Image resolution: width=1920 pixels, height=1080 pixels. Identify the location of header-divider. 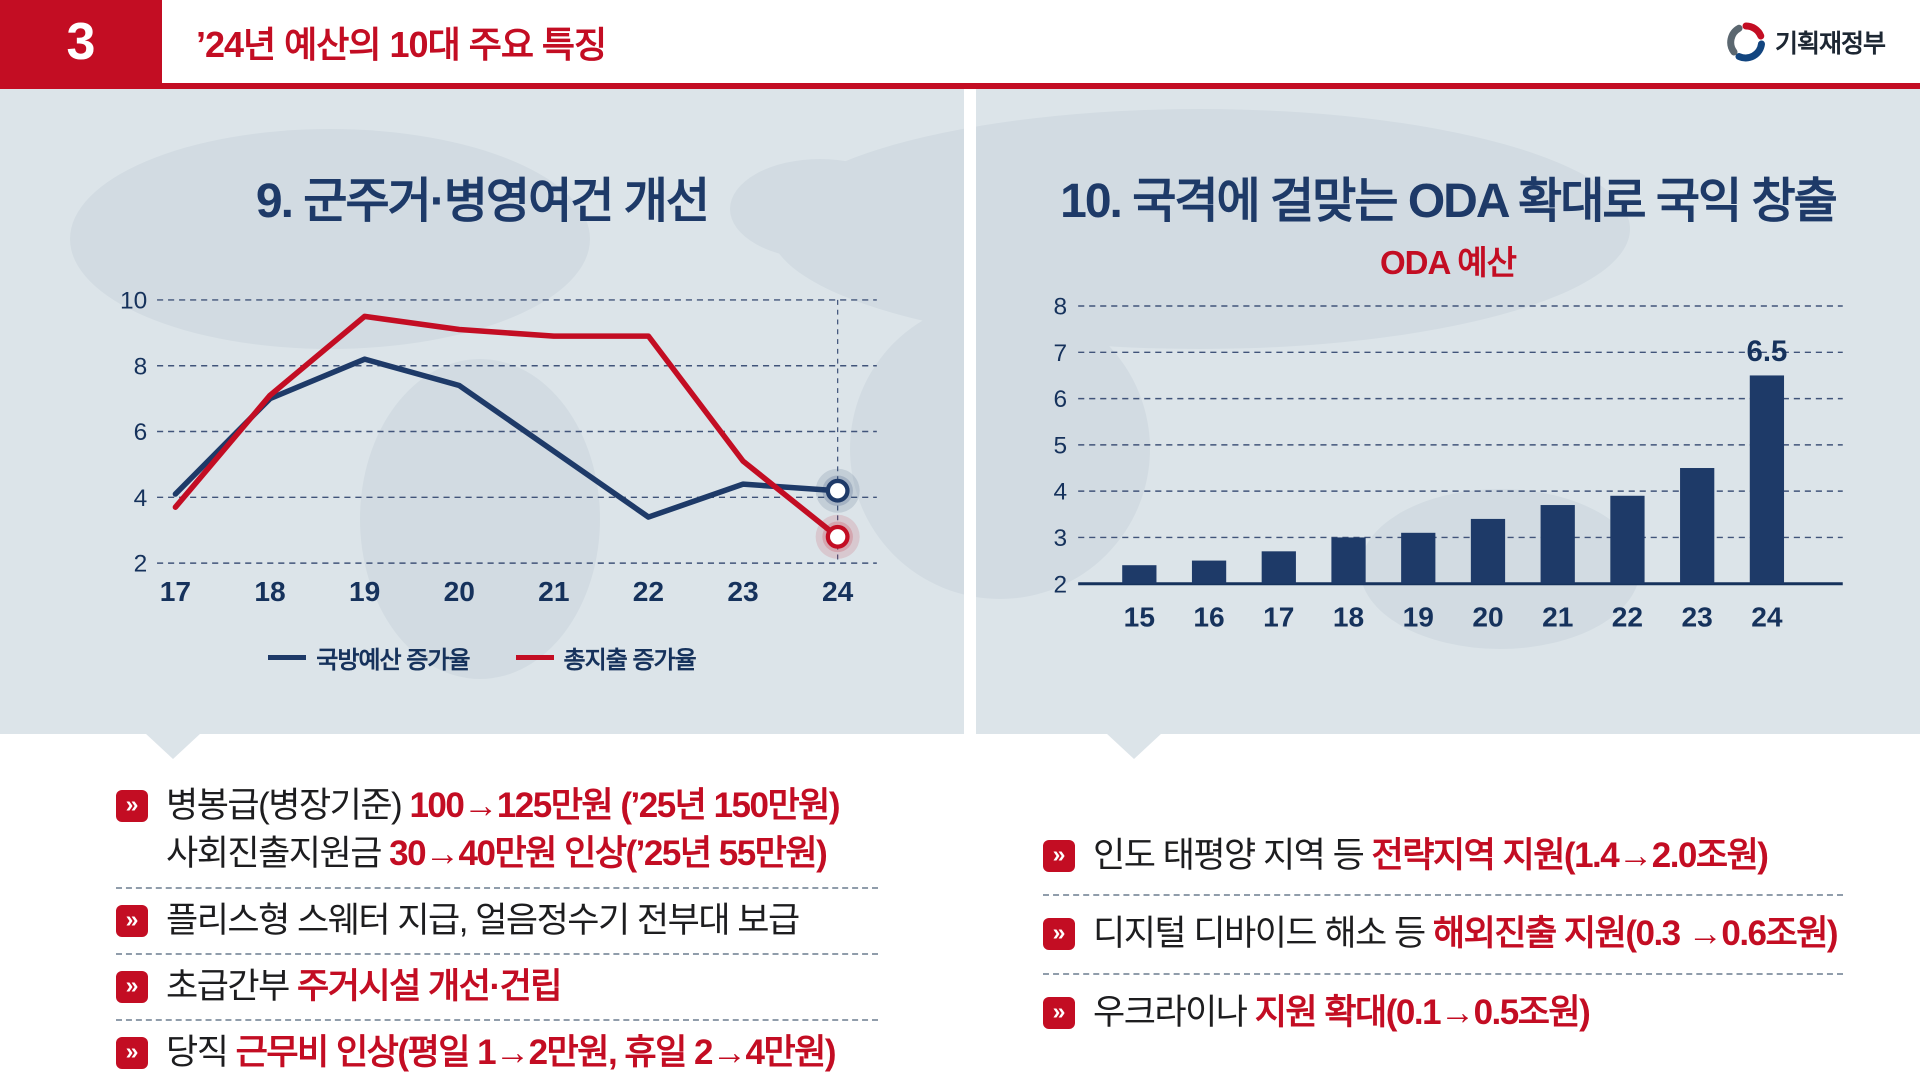
(960, 86).